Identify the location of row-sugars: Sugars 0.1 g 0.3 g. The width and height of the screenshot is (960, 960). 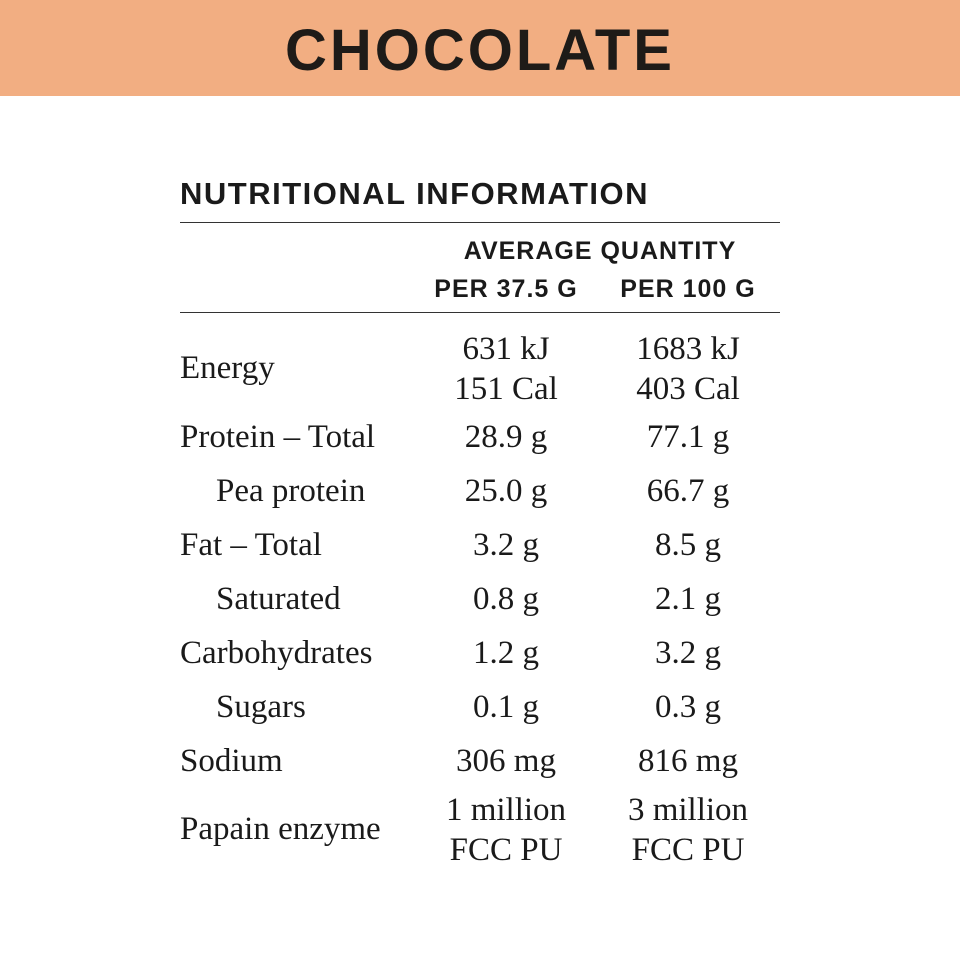
(480, 707).